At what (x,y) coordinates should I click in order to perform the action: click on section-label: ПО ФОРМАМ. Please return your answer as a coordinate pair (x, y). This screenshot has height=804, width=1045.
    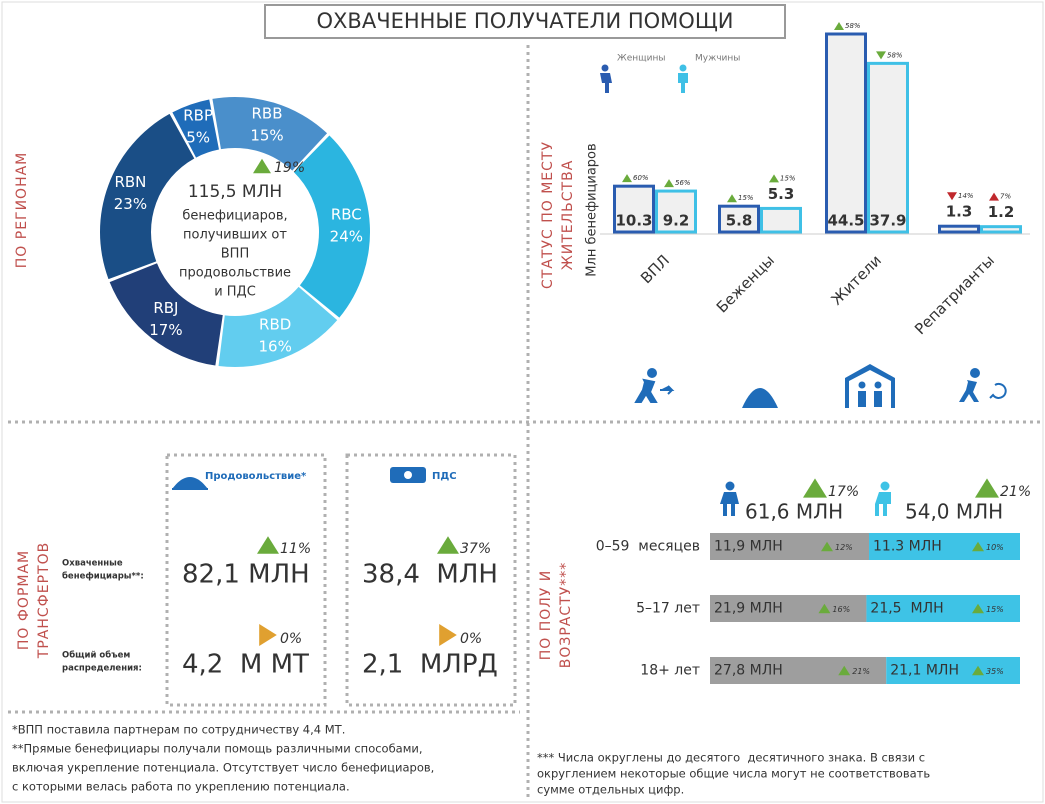
    Looking at the image, I should click on (24, 600).